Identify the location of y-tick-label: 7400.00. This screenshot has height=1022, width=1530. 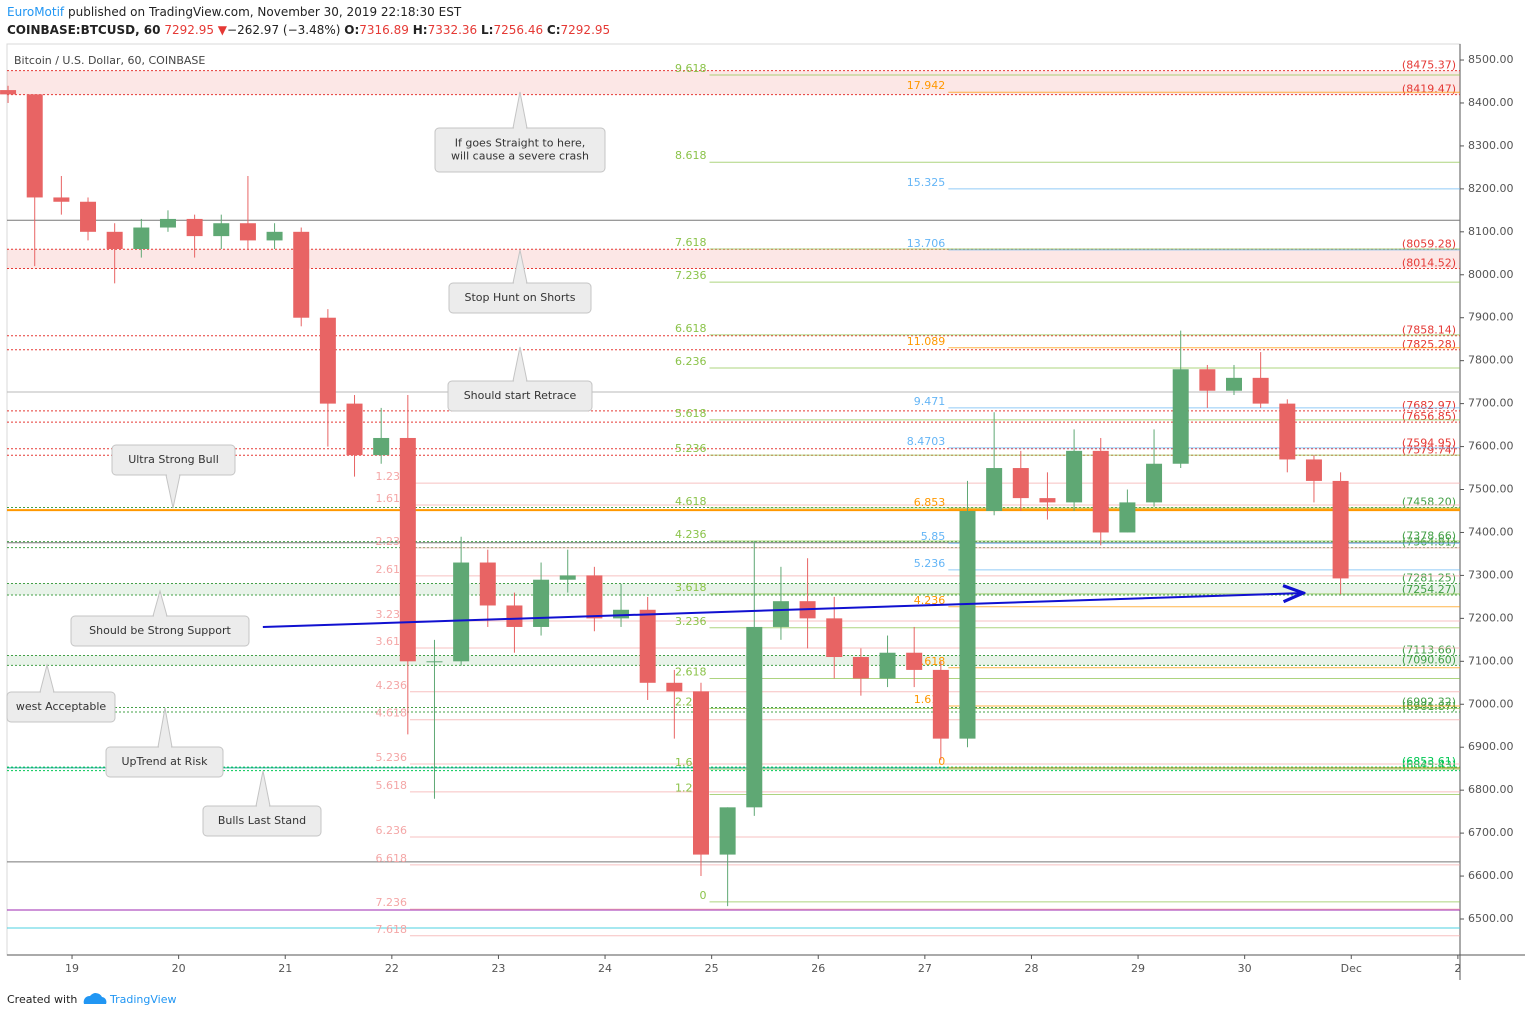
(1491, 531).